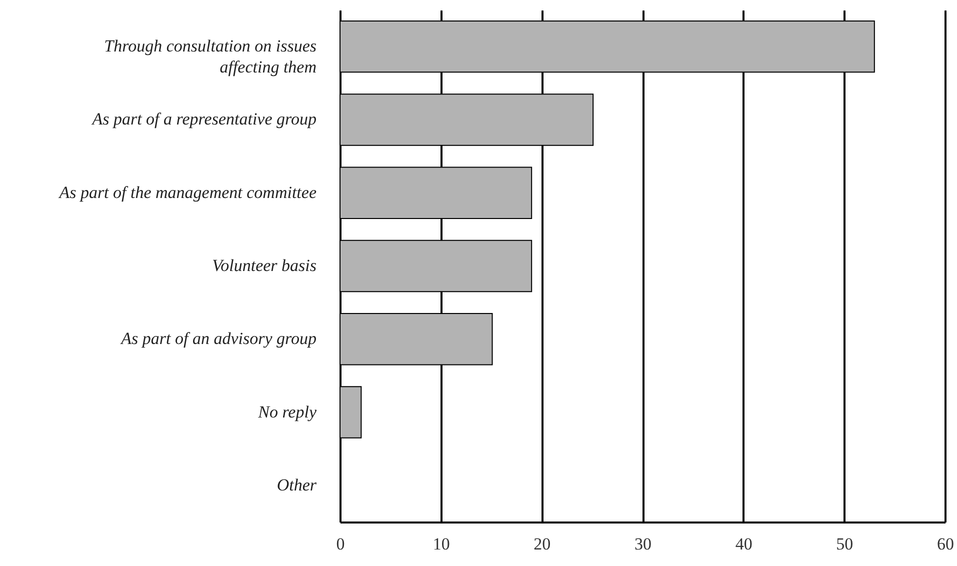  Describe the element at coordinates (845, 544) in the screenshot. I see `x-tick-label: 50` at that location.